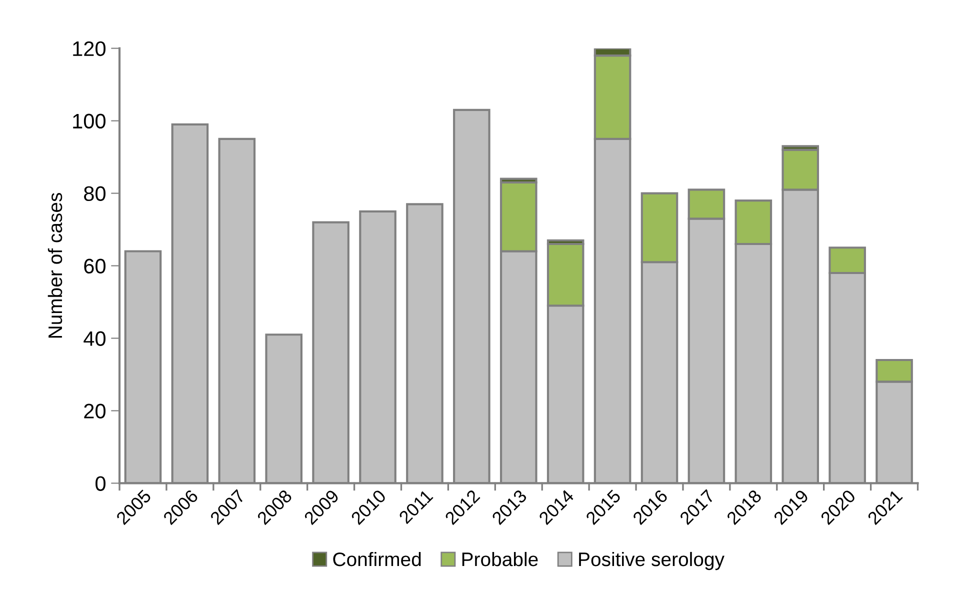 The height and width of the screenshot is (604, 956). Describe the element at coordinates (101, 483) in the screenshot. I see `y-tick-label: 0` at that location.